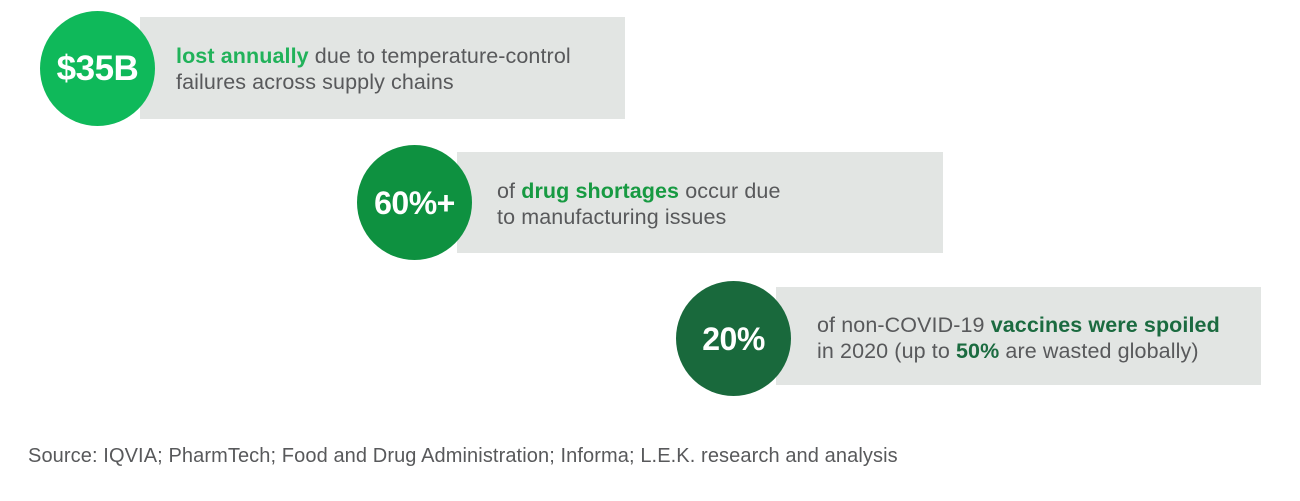  I want to click on stat-circle-2: 60%+, so click(414, 202).